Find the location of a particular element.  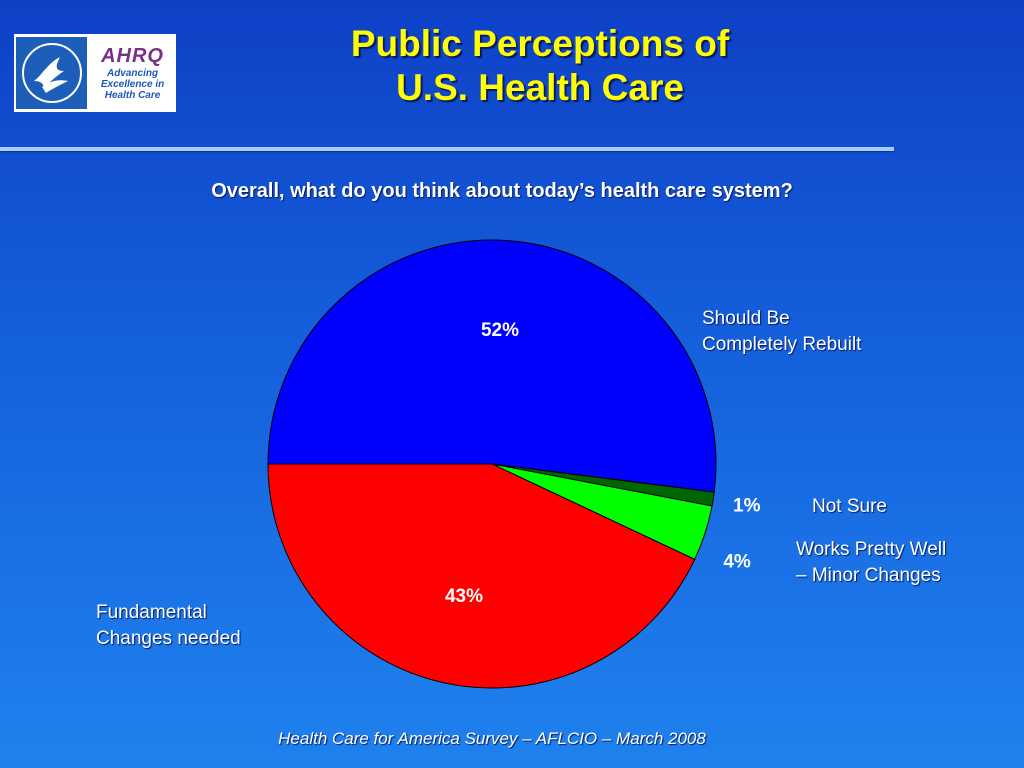

pie-value-label-not-sure: 1% is located at coordinates (747, 505).